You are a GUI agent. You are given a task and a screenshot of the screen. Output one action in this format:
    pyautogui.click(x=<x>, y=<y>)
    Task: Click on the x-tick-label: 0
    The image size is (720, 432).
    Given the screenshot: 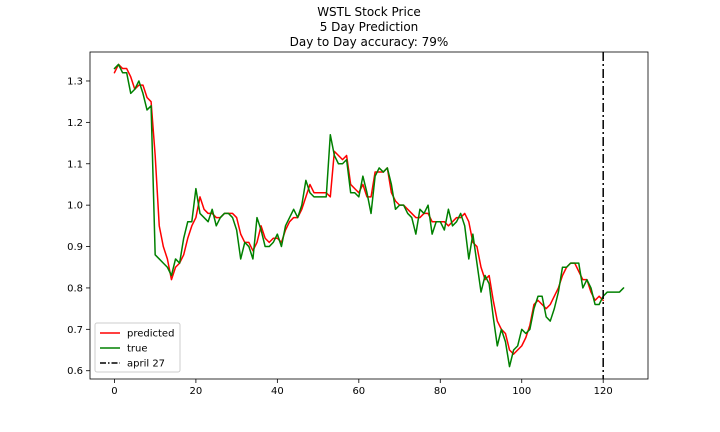 What is the action you would take?
    pyautogui.click(x=114, y=391)
    